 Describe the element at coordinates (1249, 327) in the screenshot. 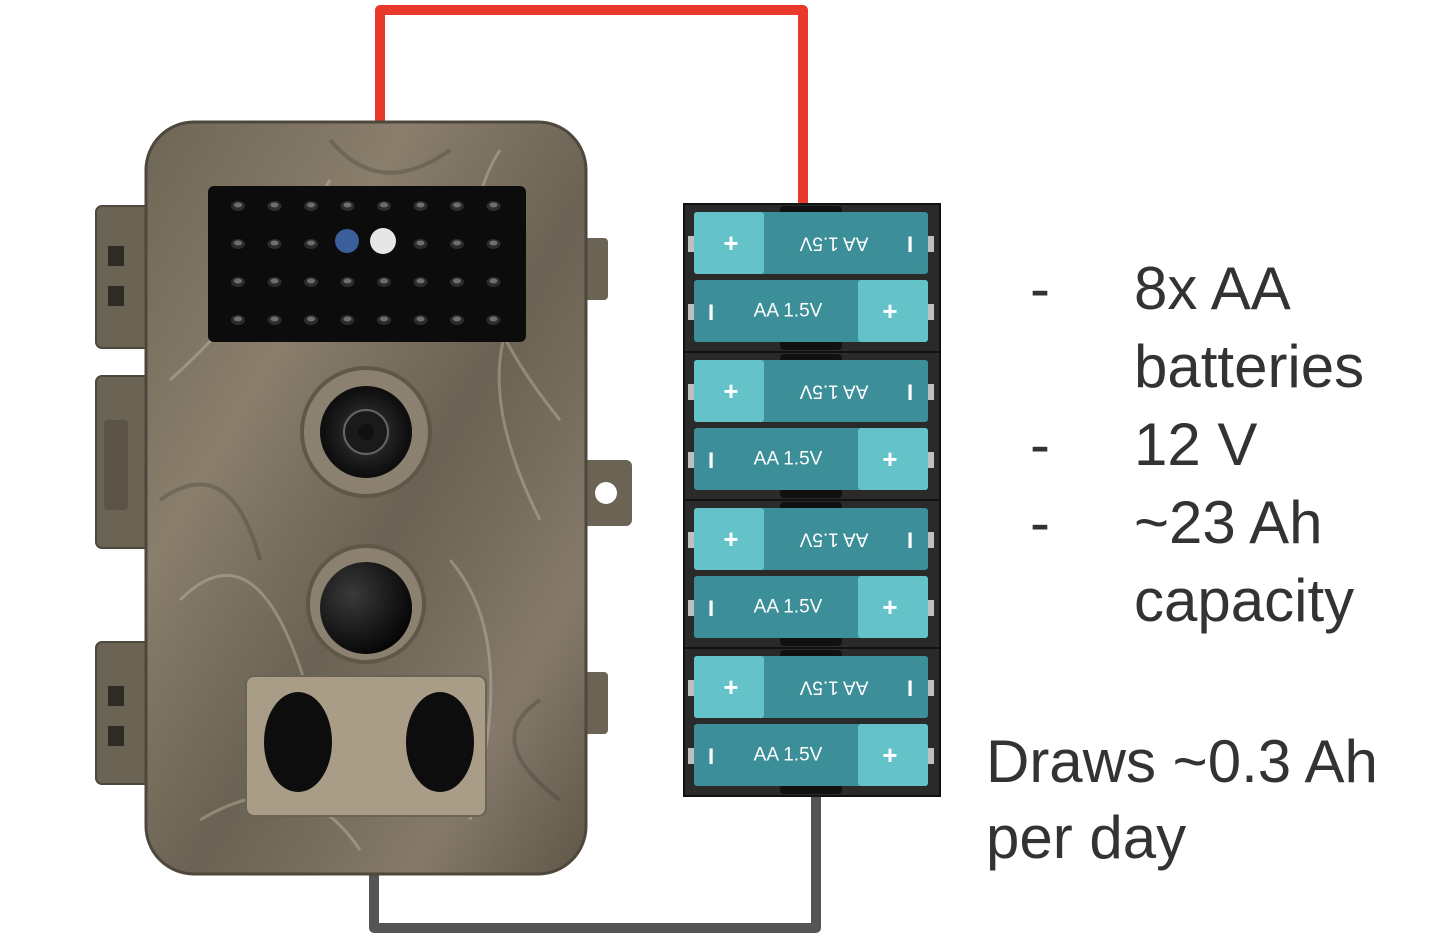

I see `spec-text: 8x AA batteries` at that location.